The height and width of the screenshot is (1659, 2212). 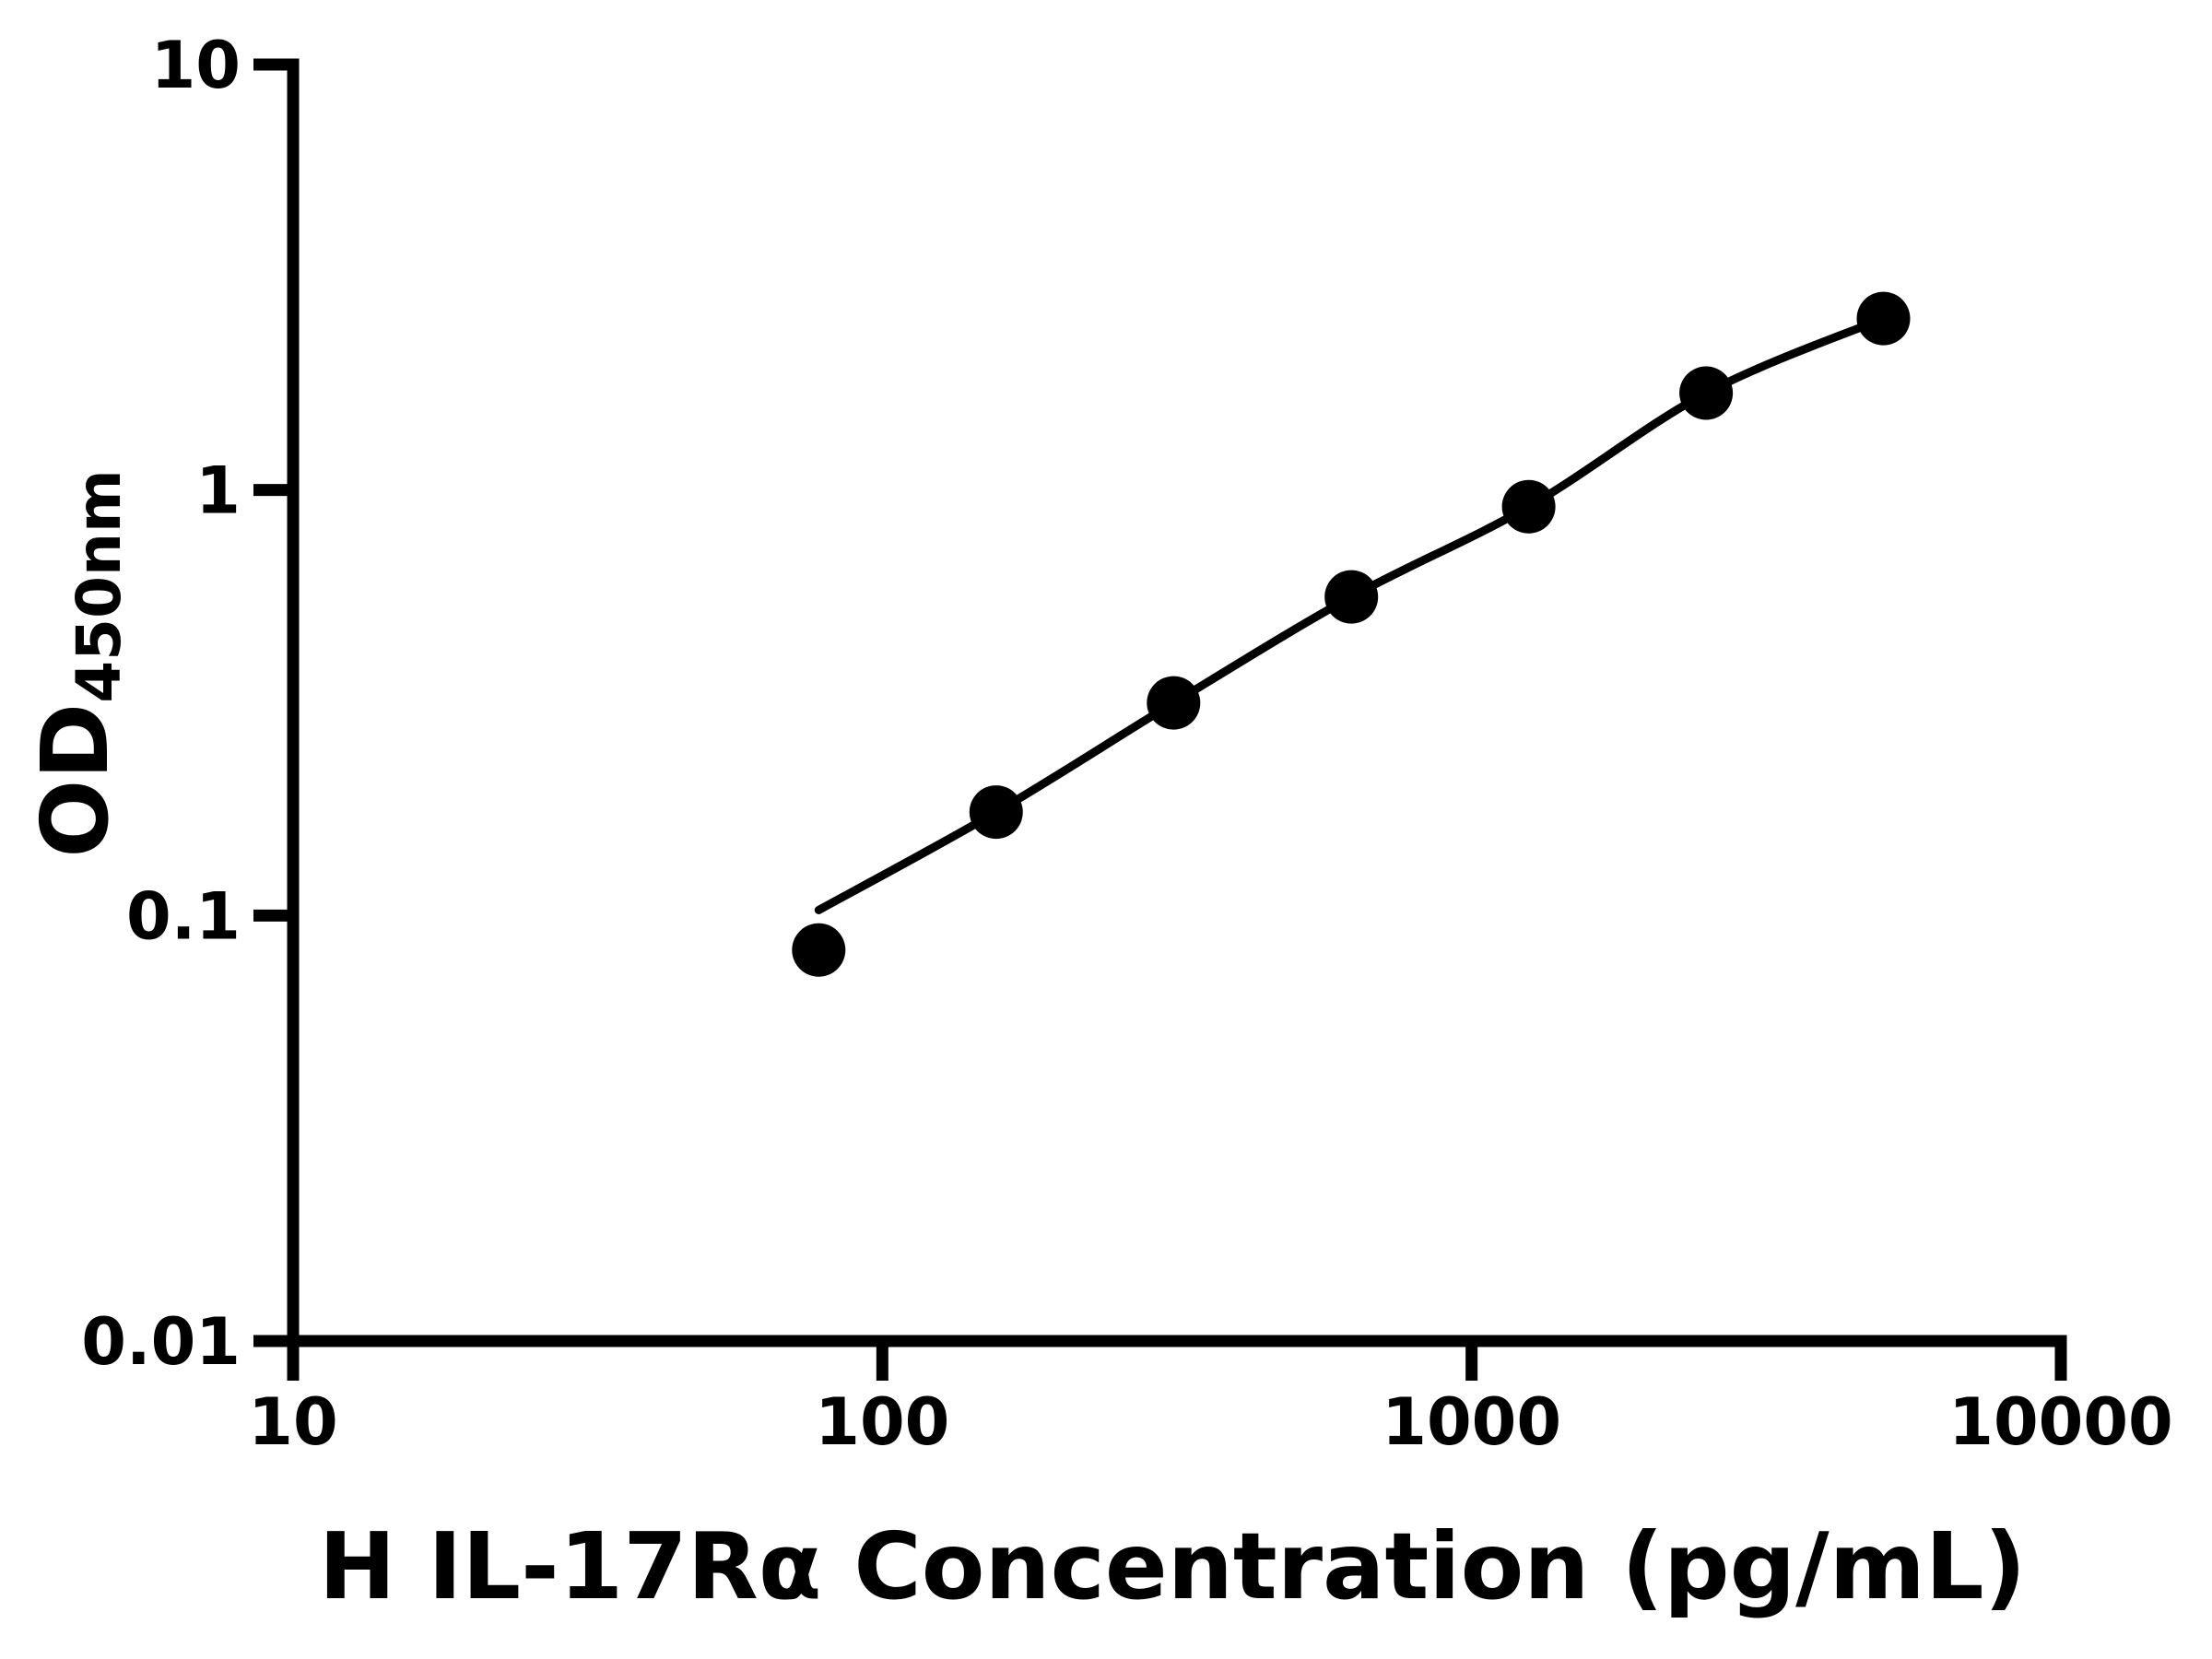 I want to click on x-tick-label: 1000, so click(x=1471, y=1422).